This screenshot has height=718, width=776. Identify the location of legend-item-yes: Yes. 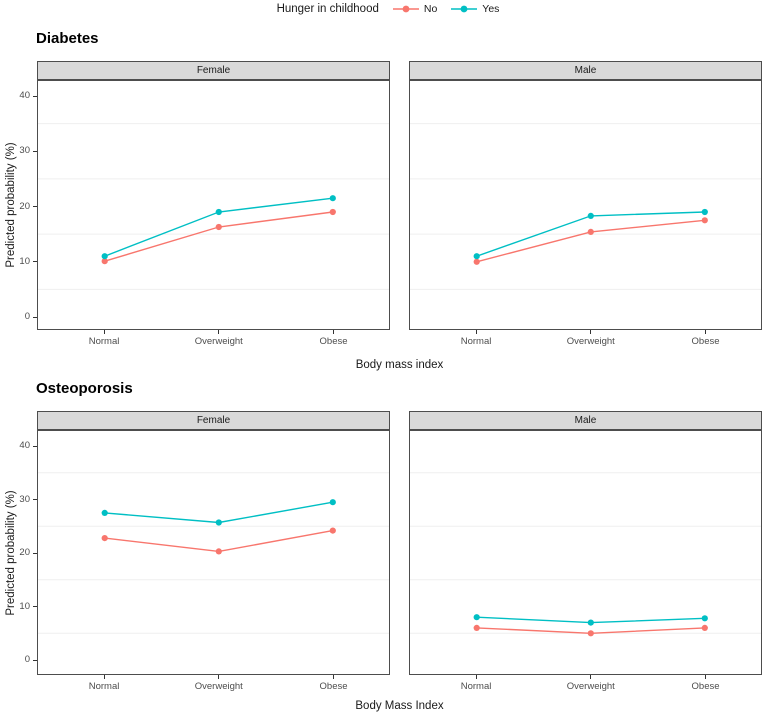
(474, 9).